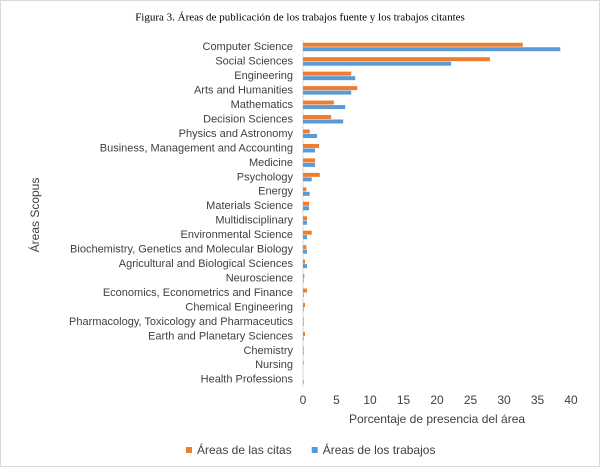 The width and height of the screenshot is (600, 472). What do you see at coordinates (244, 449) in the screenshot?
I see `legend-label: Áreas de las citas` at bounding box center [244, 449].